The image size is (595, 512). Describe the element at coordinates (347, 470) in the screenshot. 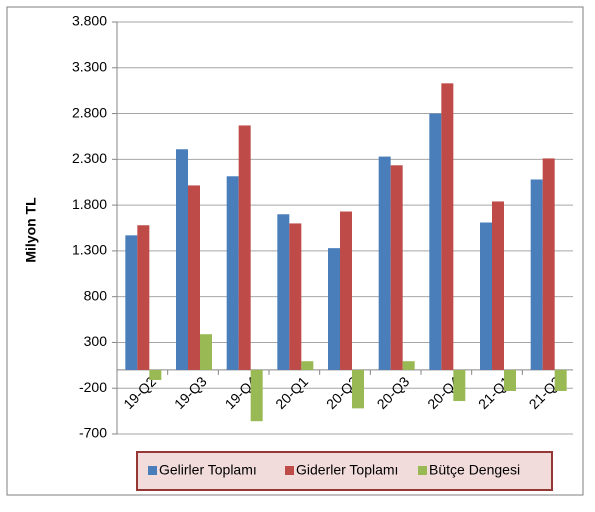

I see `legend-label: Giderler Toplamı` at that location.